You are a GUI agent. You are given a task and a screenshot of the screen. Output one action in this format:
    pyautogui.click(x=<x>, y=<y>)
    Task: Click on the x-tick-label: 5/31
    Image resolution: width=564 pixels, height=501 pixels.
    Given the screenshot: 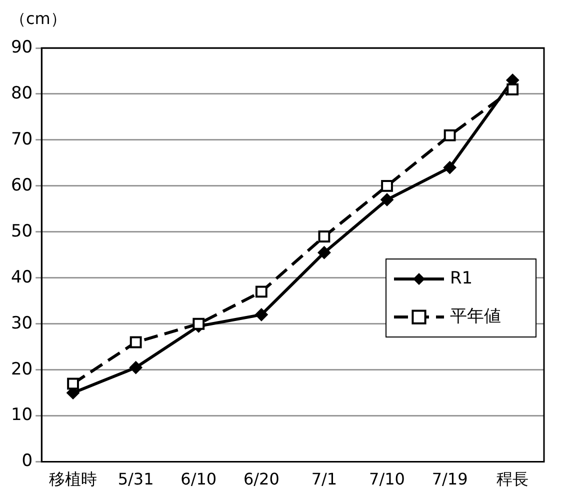 What is the action you would take?
    pyautogui.click(x=136, y=479)
    